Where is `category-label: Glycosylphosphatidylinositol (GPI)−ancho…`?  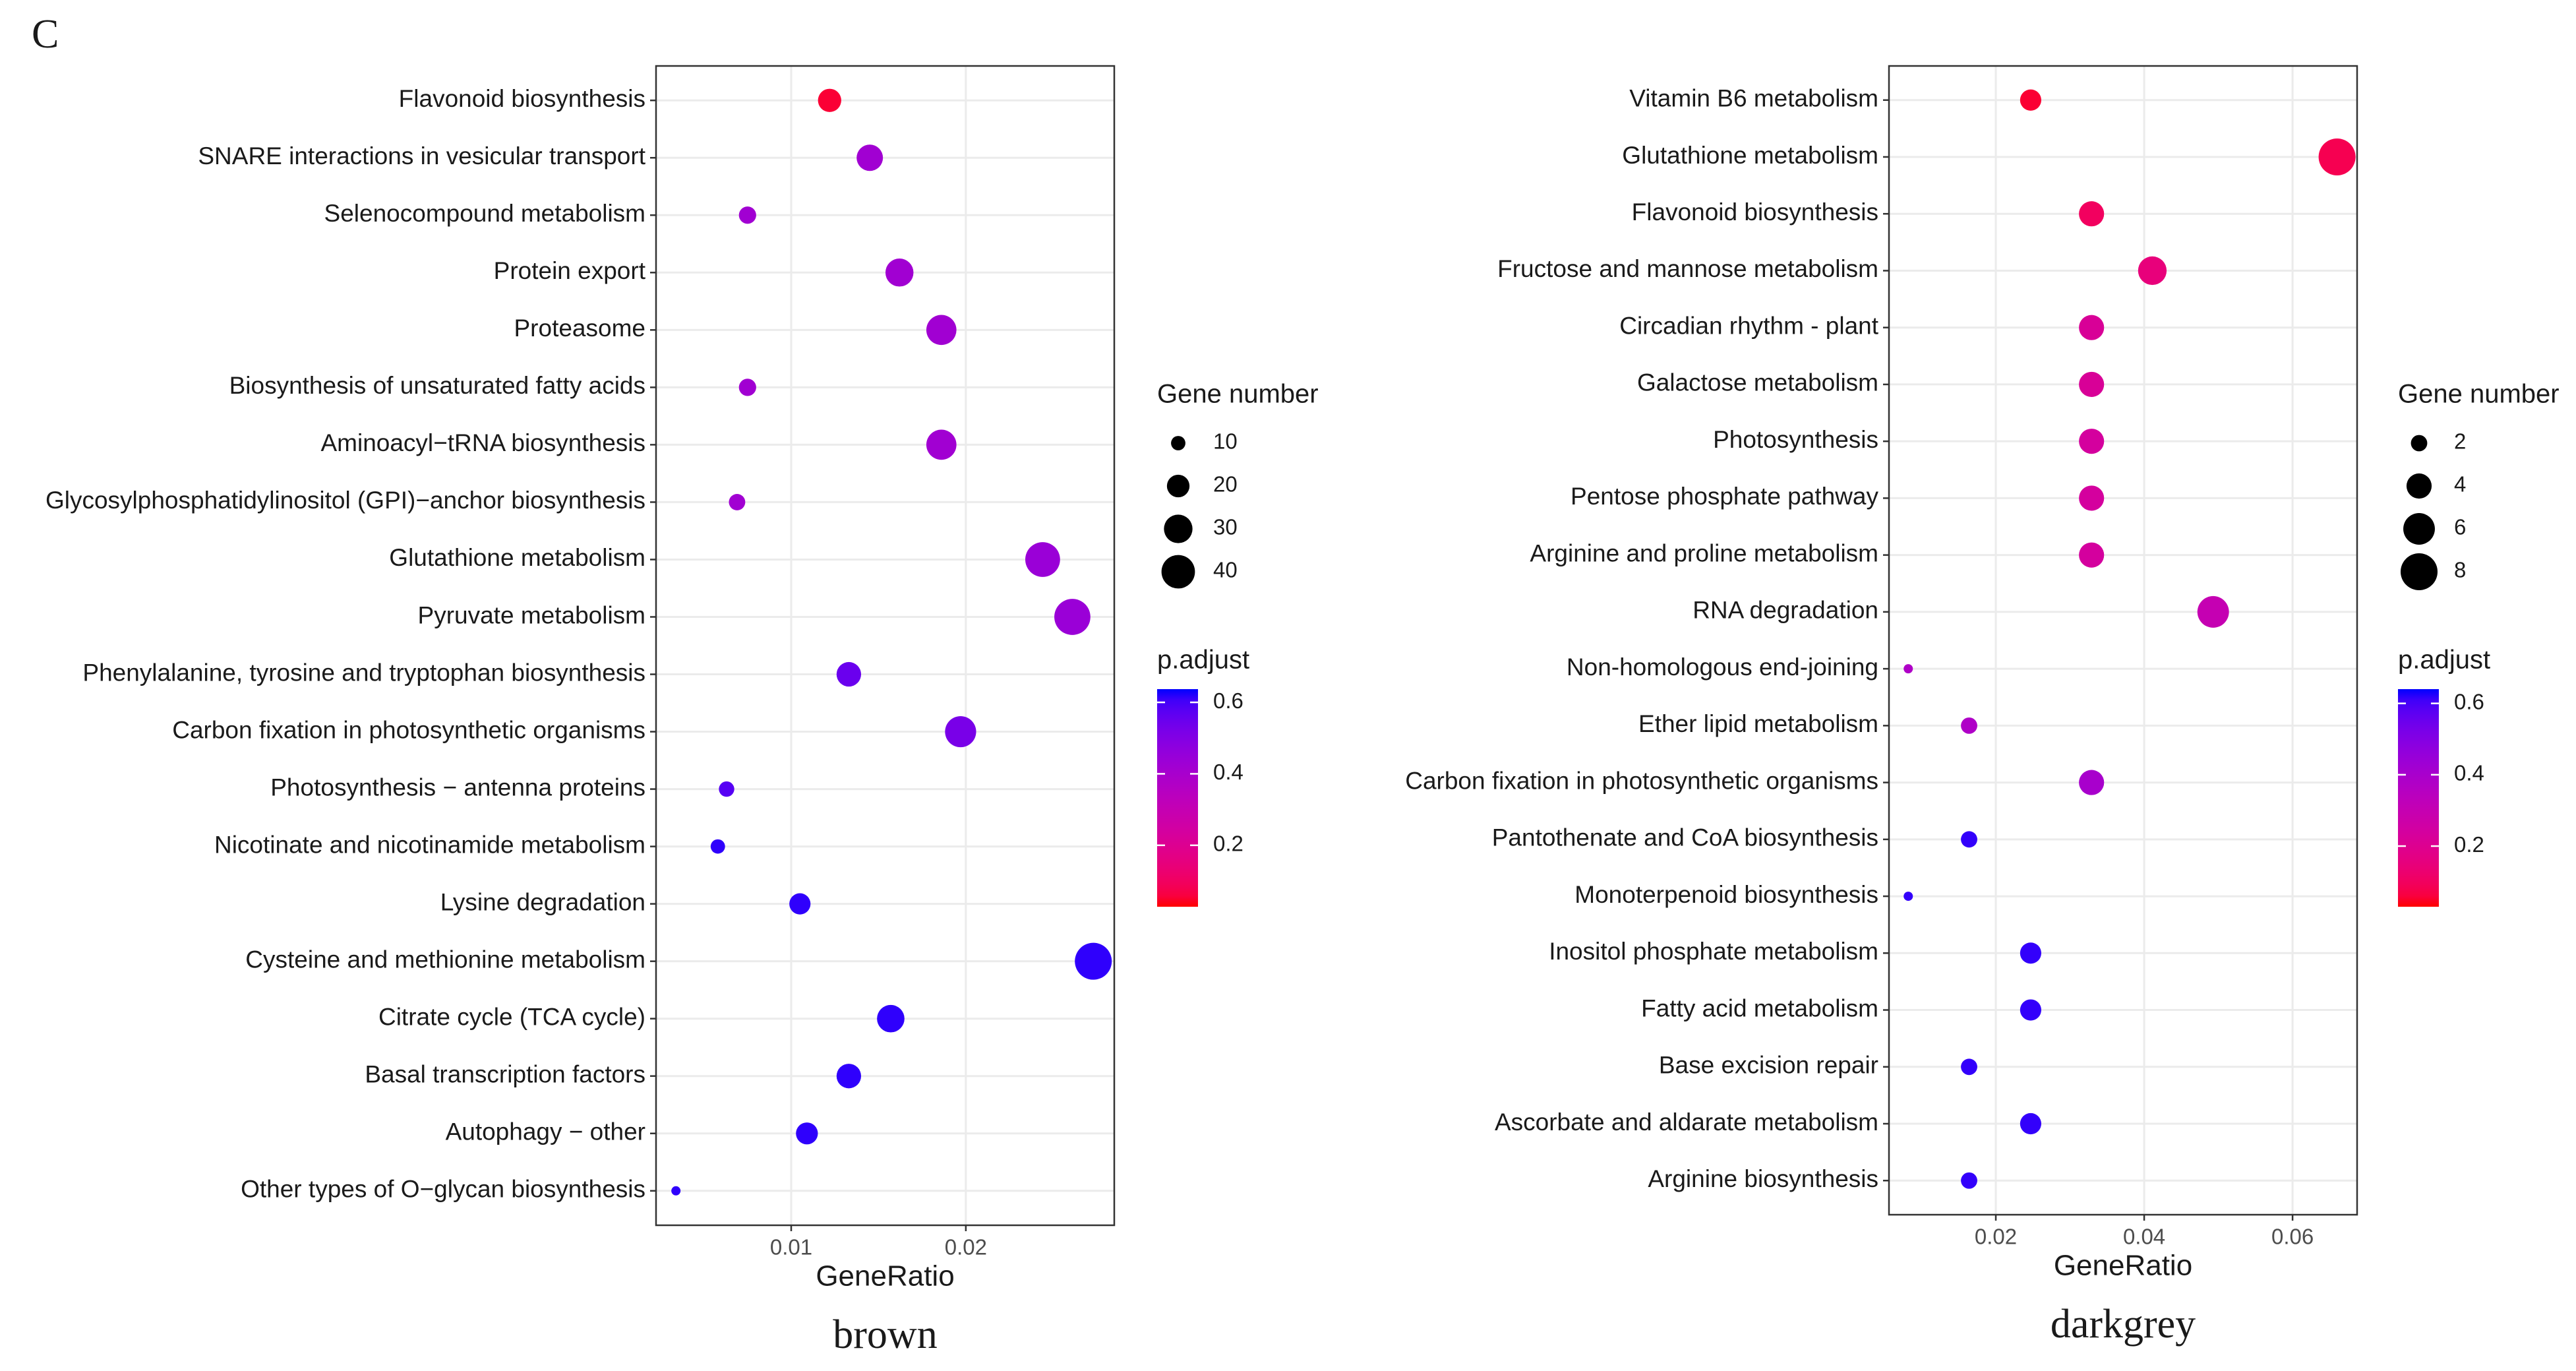 category-label: Glycosylphosphatidylinositol (GPI)−ancho… is located at coordinates (345, 500).